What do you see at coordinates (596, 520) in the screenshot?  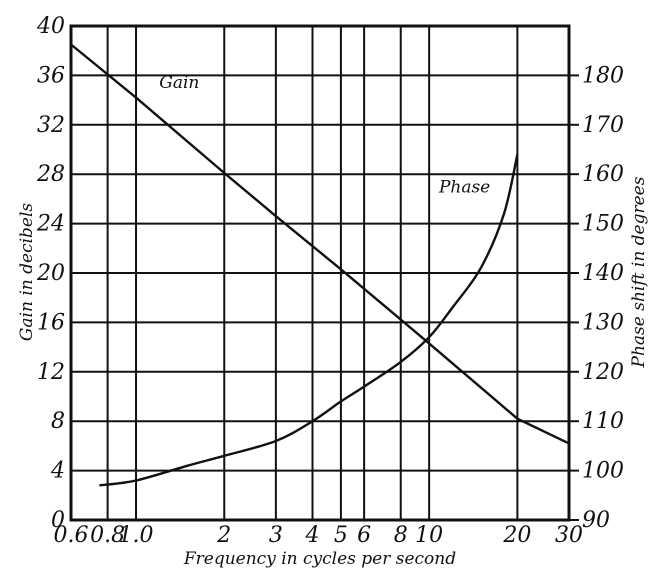 I see `y2-tick-label: 90` at bounding box center [596, 520].